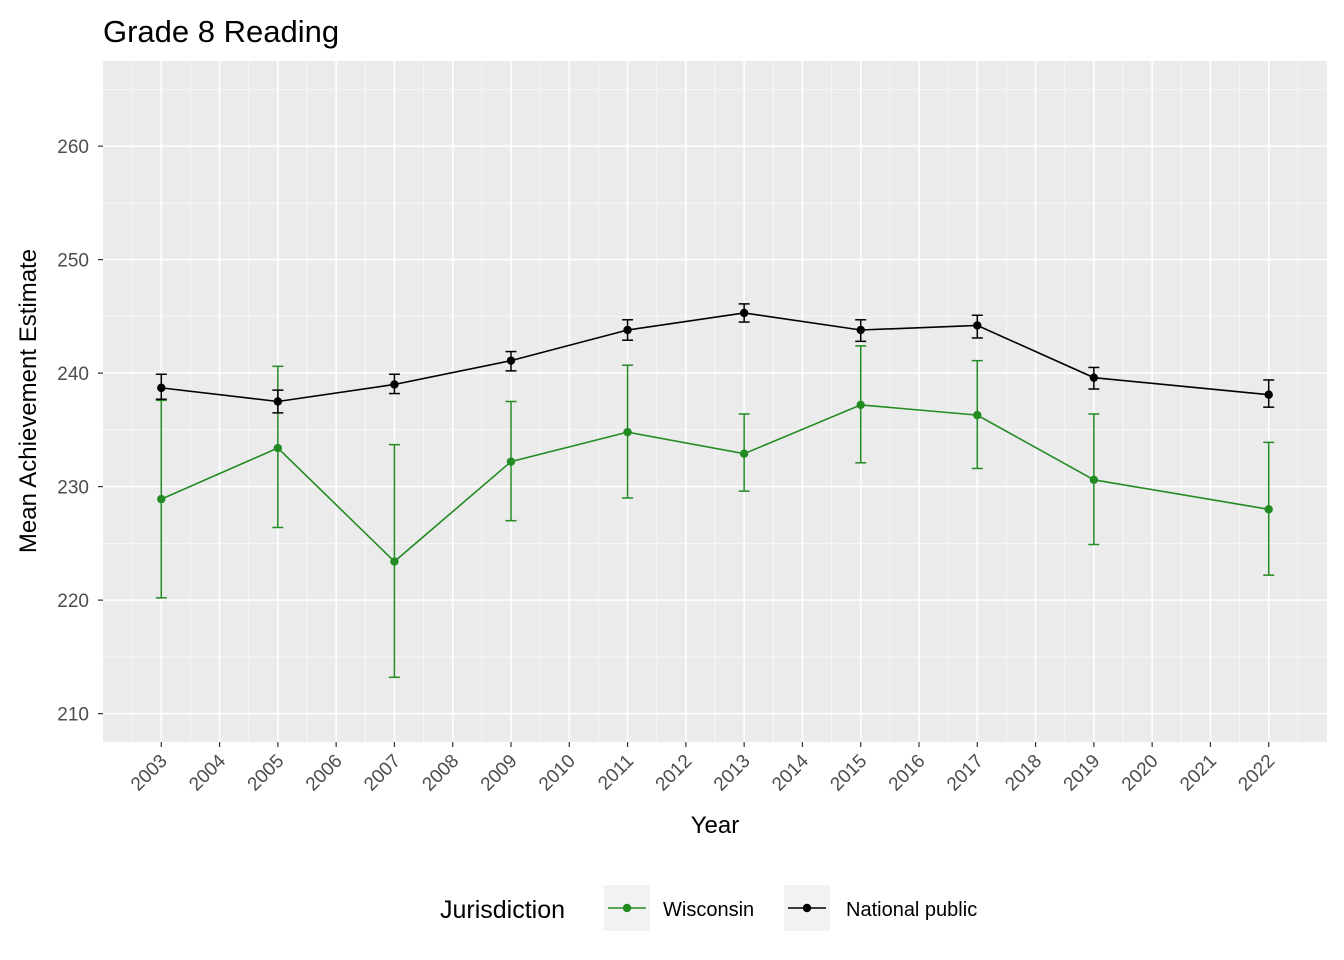  I want to click on x-tick-label: 2018, so click(1023, 773).